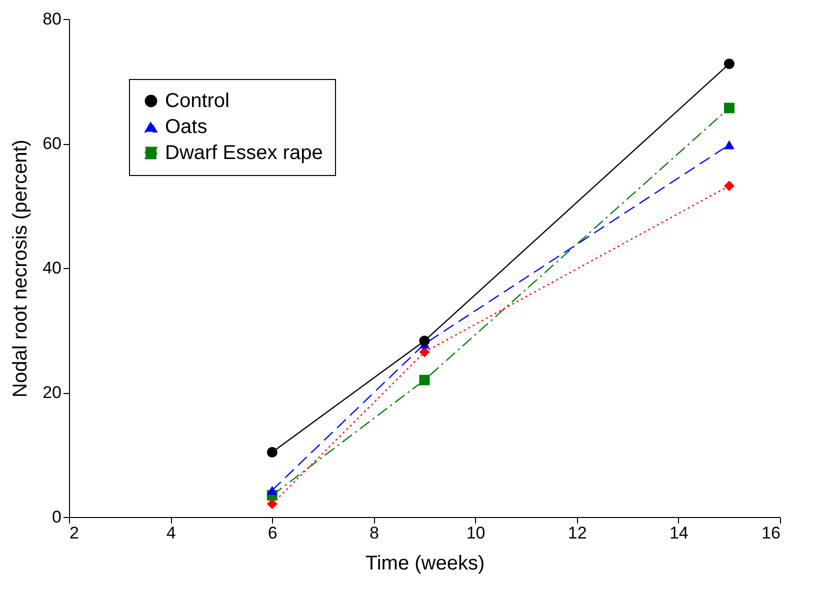  I want to click on y-tick-label: 80, so click(52, 19).